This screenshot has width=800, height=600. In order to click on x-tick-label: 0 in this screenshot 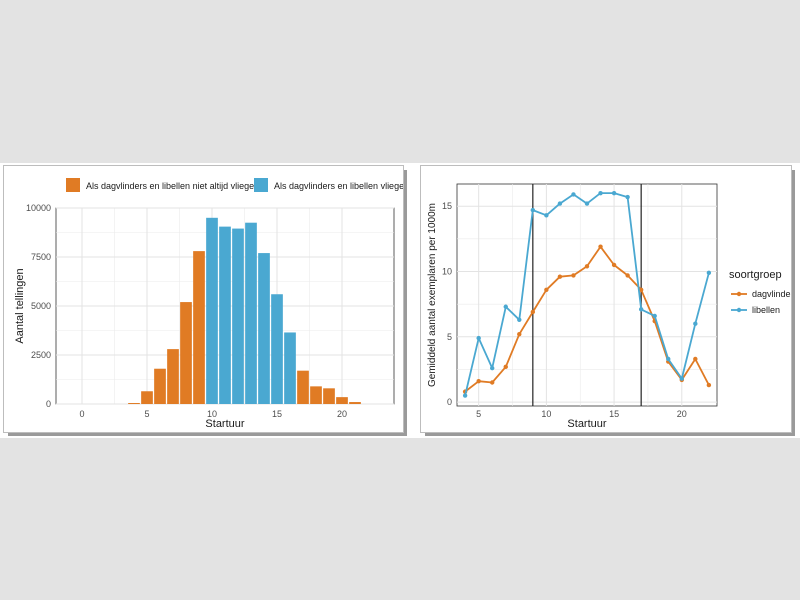, I will do `click(81, 414)`.